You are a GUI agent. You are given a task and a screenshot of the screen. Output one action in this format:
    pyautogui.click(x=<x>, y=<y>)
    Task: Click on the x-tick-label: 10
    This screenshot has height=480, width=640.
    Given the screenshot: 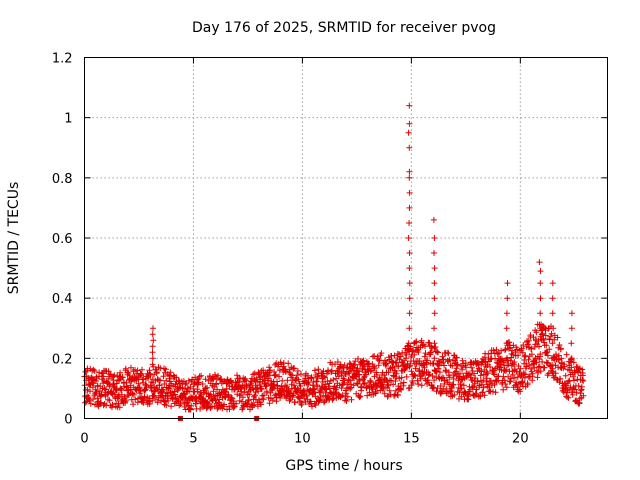 What is the action you would take?
    pyautogui.click(x=302, y=439)
    